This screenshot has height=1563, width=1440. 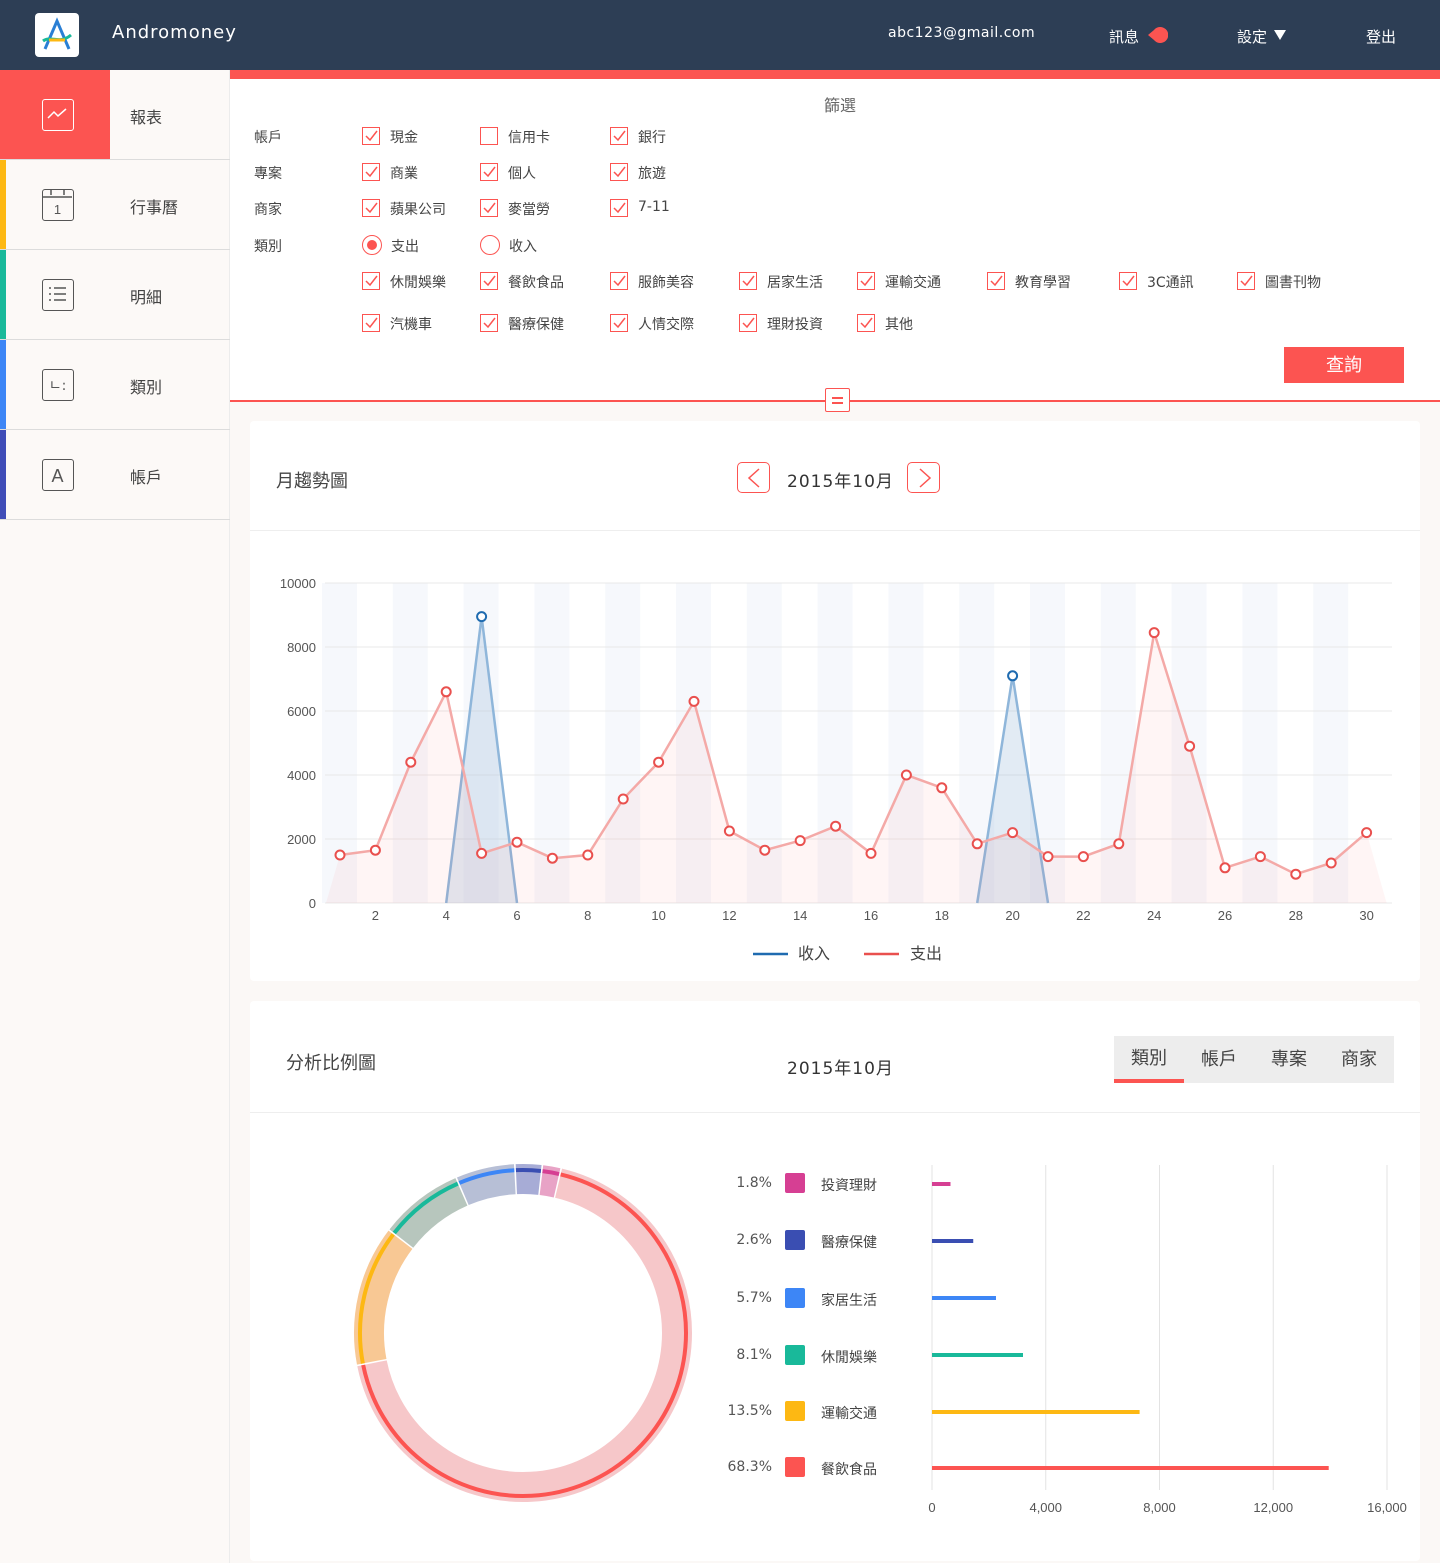 I want to click on legend-name: 醫療保健, so click(x=849, y=1243).